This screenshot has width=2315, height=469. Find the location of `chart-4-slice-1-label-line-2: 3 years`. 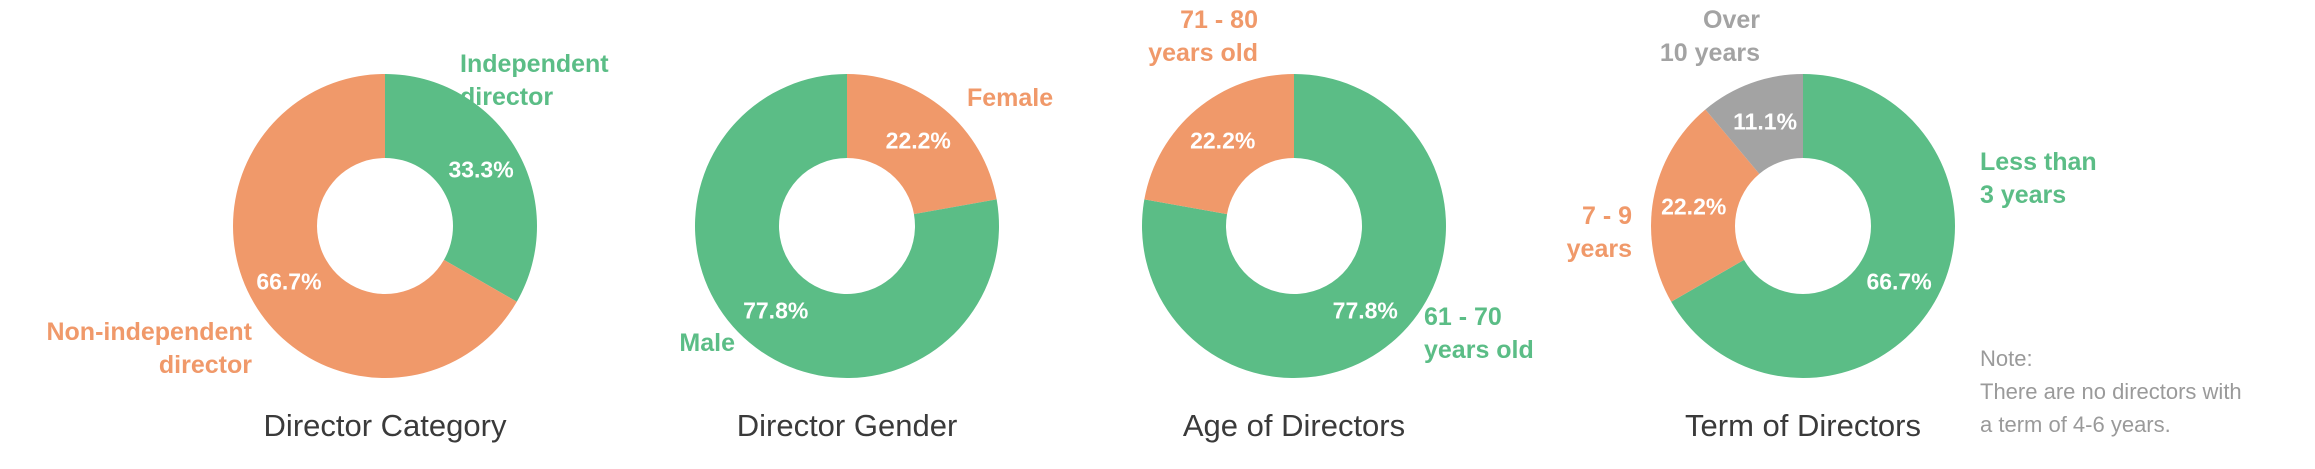

chart-4-slice-1-label-line-2: 3 years is located at coordinates (2023, 195).